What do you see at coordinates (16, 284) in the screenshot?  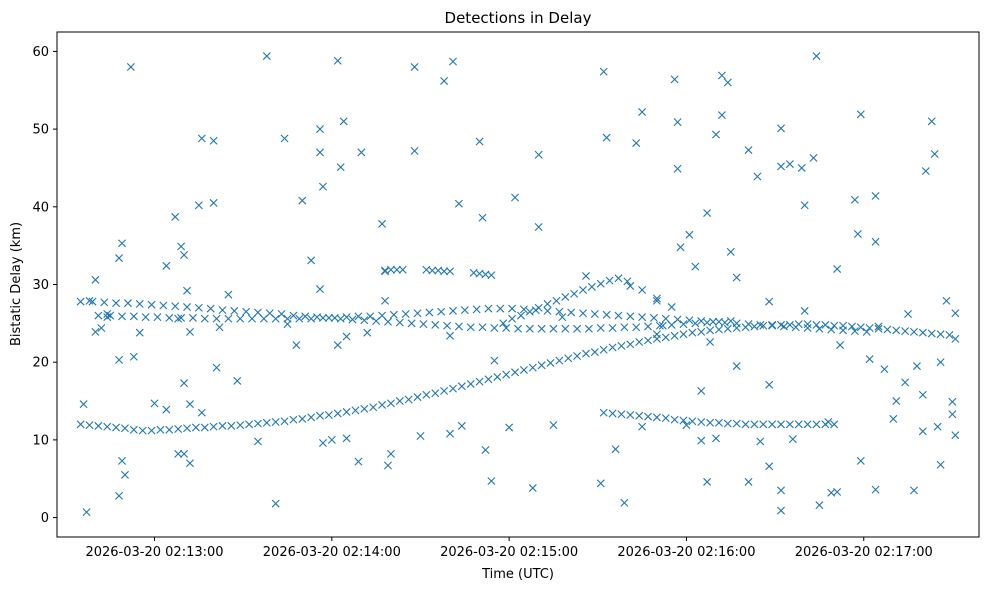 I see `y-axis-label: Bistatic Delay (km)` at bounding box center [16, 284].